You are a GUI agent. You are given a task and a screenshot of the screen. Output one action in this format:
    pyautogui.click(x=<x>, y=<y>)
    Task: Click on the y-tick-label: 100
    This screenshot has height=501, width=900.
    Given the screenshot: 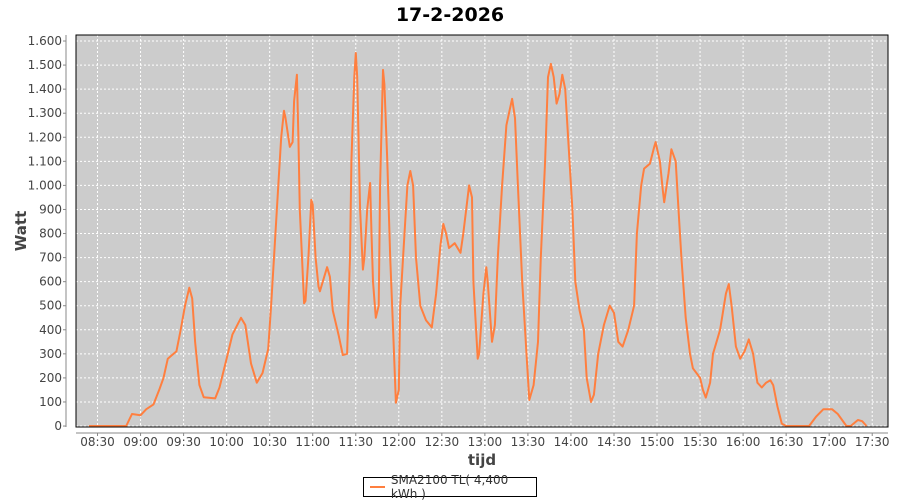 What is the action you would take?
    pyautogui.click(x=50, y=402)
    